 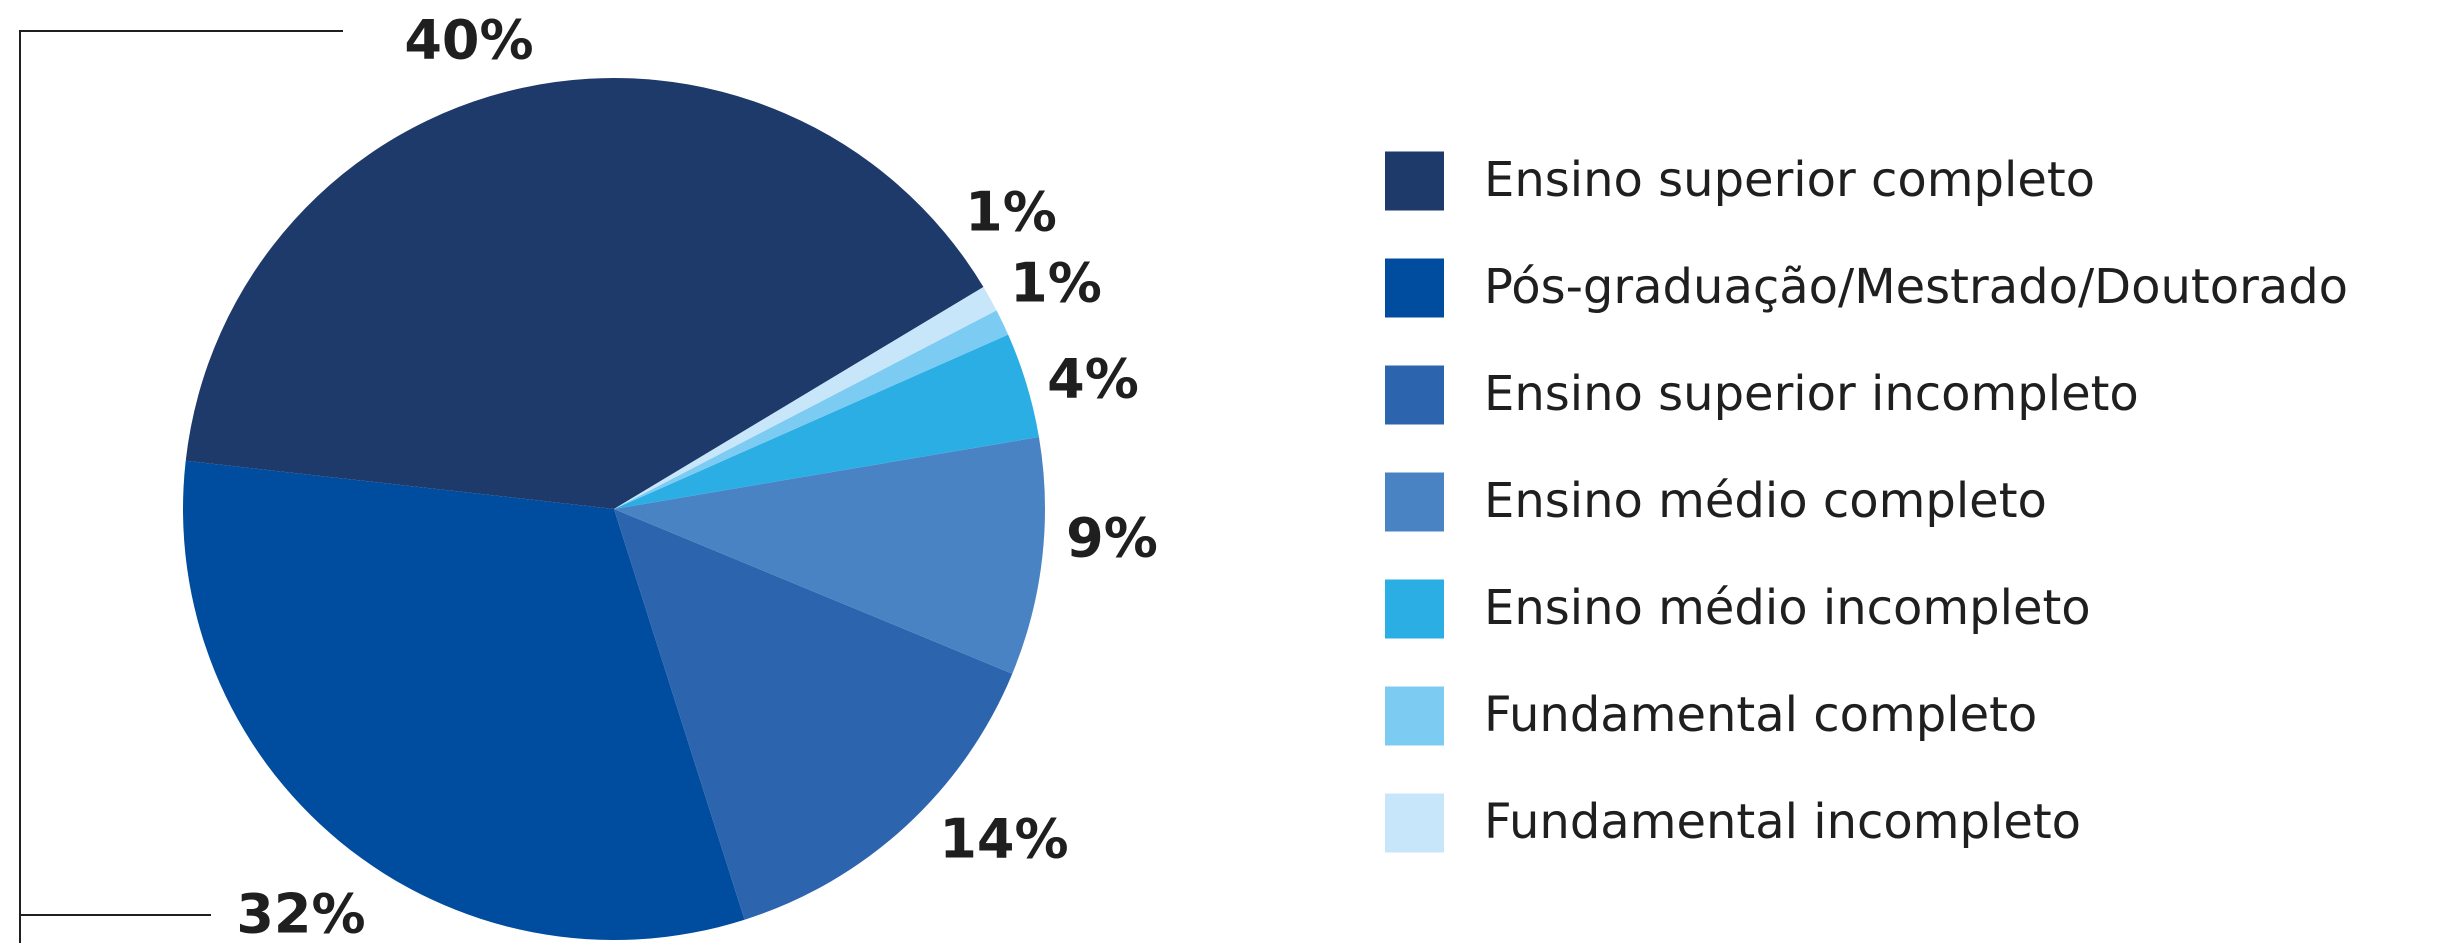 What do you see at coordinates (1789, 180) in the screenshot?
I see `legend-label: Ensino superior completo` at bounding box center [1789, 180].